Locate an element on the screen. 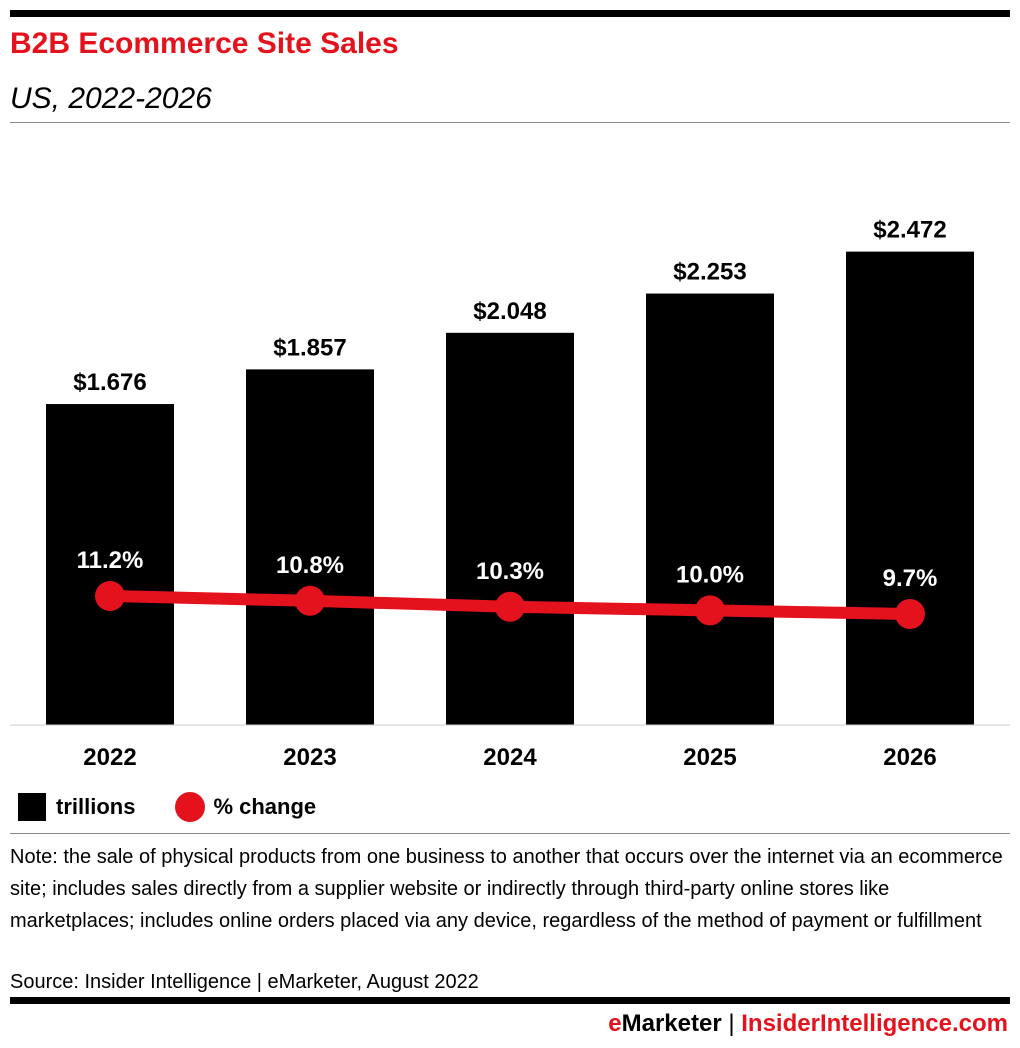 The height and width of the screenshot is (1048, 1020). top-rule is located at coordinates (510, 13).